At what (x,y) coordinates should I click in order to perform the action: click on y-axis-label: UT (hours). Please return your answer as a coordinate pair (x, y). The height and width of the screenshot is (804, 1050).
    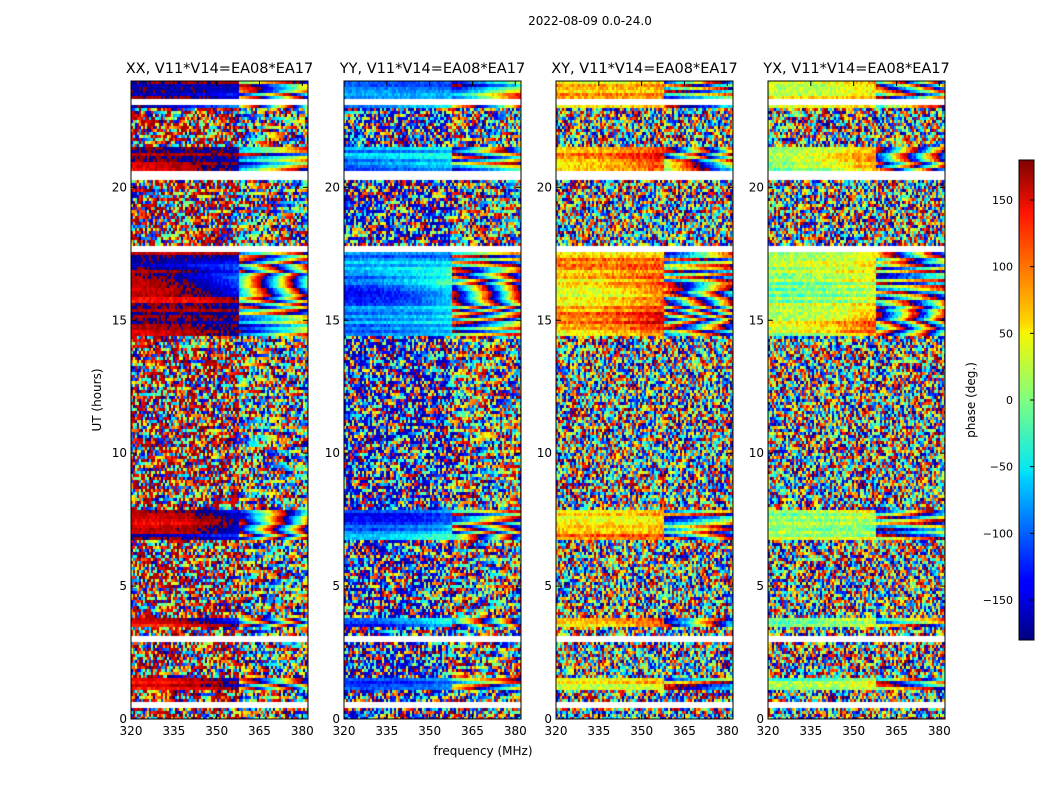
    Looking at the image, I should click on (97, 399).